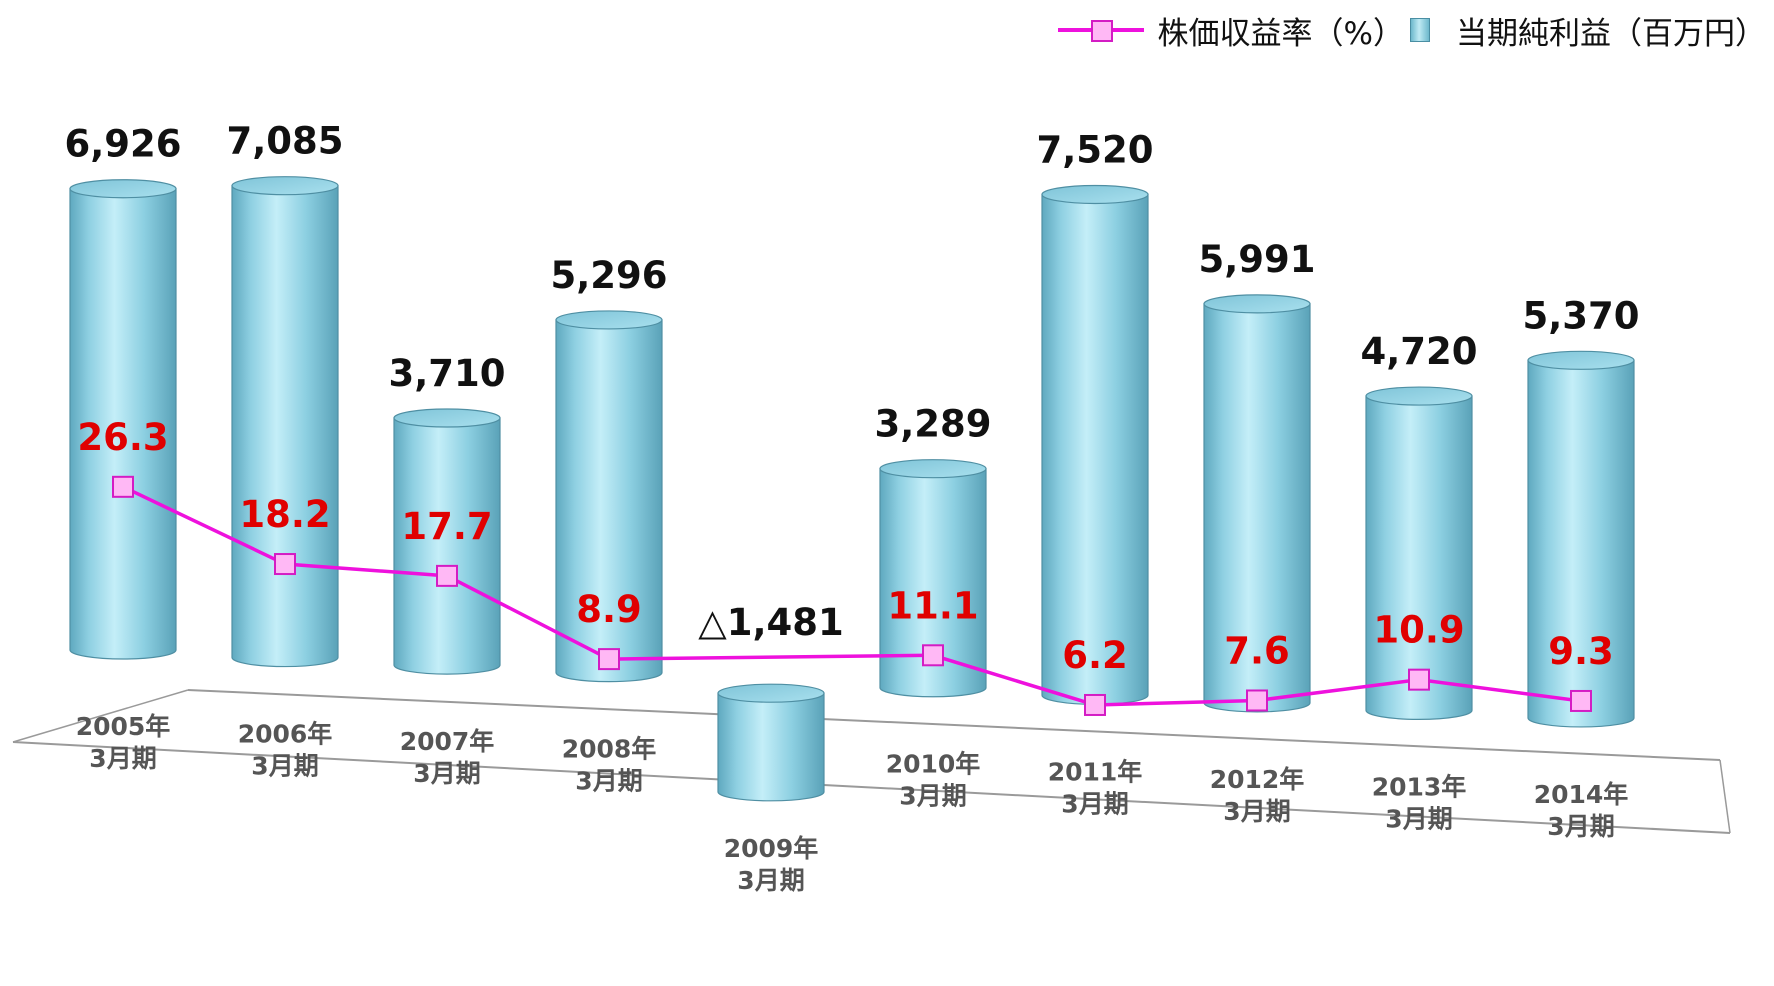 The image size is (1774, 986). Describe the element at coordinates (447, 741) in the screenshot. I see `category-label: 2007年` at that location.